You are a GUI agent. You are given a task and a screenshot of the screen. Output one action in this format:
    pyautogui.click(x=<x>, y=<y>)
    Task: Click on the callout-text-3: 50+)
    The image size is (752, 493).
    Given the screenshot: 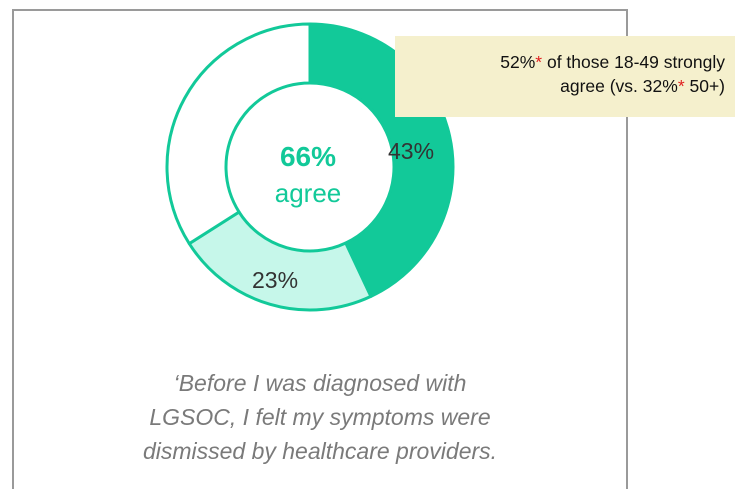 What is the action you would take?
    pyautogui.click(x=704, y=86)
    